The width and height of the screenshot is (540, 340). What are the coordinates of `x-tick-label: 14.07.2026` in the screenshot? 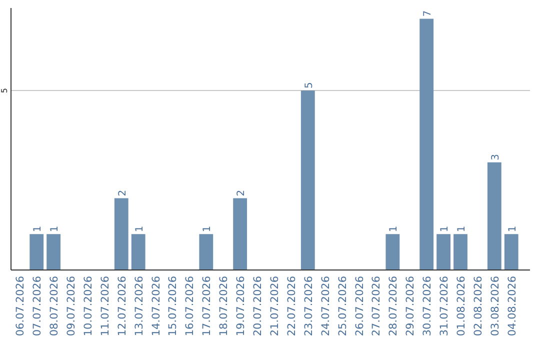 It's located at (156, 306).